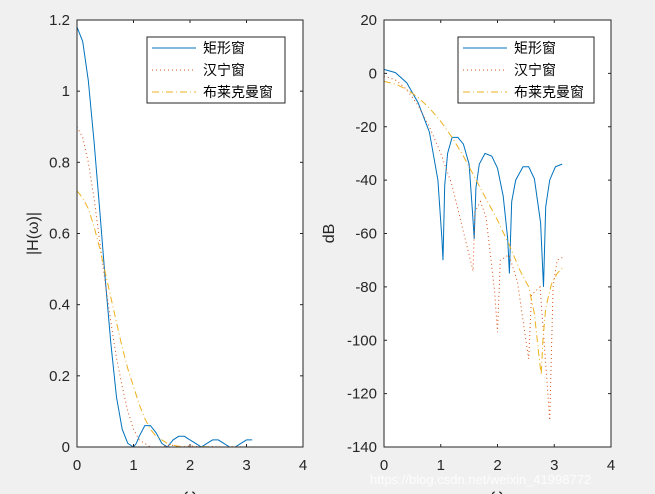  I want to click on y-tick-label: -80, so click(366, 287).